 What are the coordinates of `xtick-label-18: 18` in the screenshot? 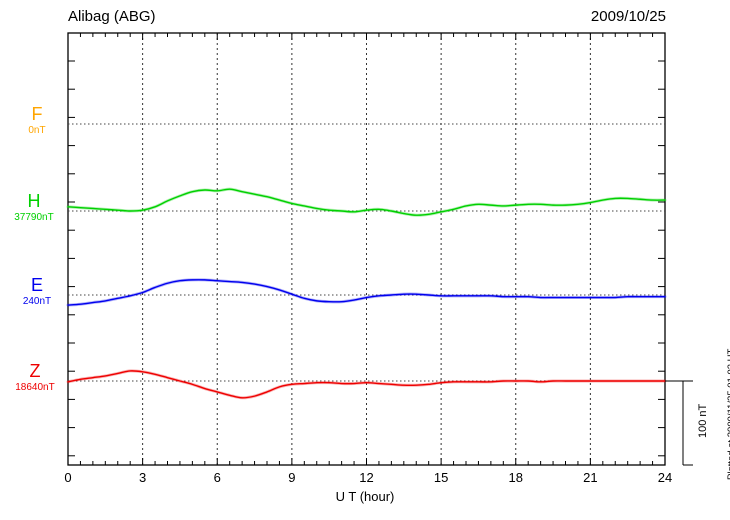 It's located at (515, 477).